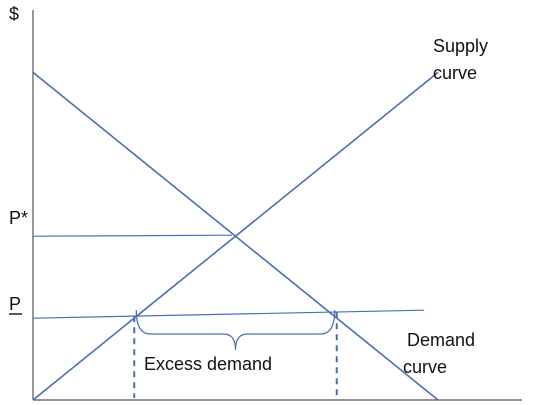 This screenshot has width=535, height=405. What do you see at coordinates (208, 364) in the screenshot?
I see `excess-demand-label: Excess demand` at bounding box center [208, 364].